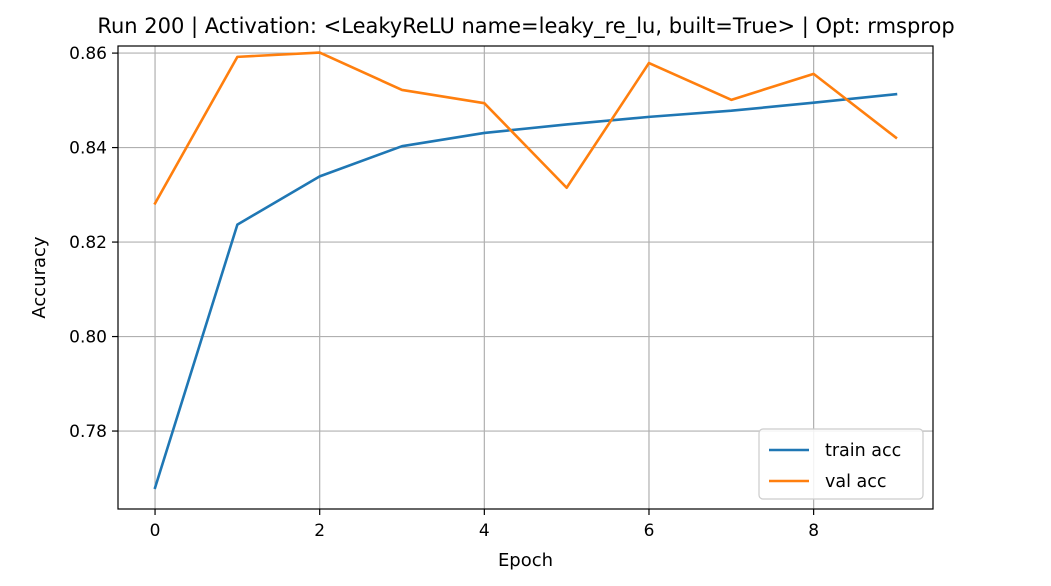 This screenshot has width=1051, height=586. I want to click on y-tick-label: 0.86, so click(88, 54).